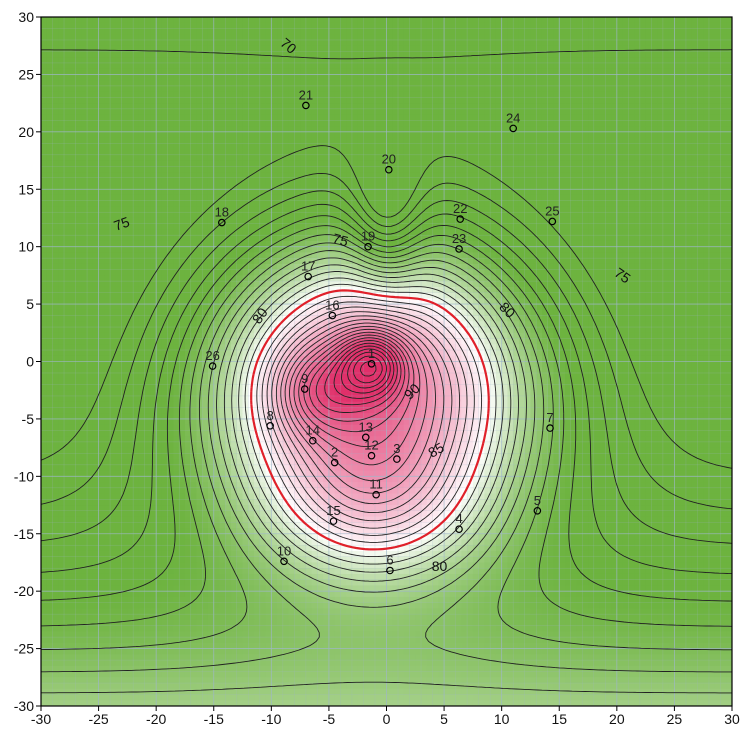 This screenshot has width=746, height=736. I want to click on contour-line-highlight, so click(370, 420).